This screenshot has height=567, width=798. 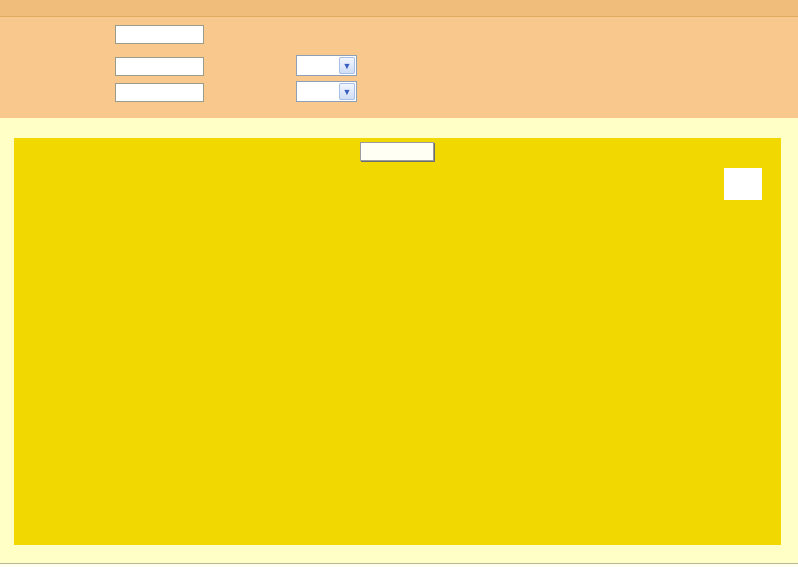 What do you see at coordinates (159, 34) in the screenshot?
I see `angle-of-attack-input` at bounding box center [159, 34].